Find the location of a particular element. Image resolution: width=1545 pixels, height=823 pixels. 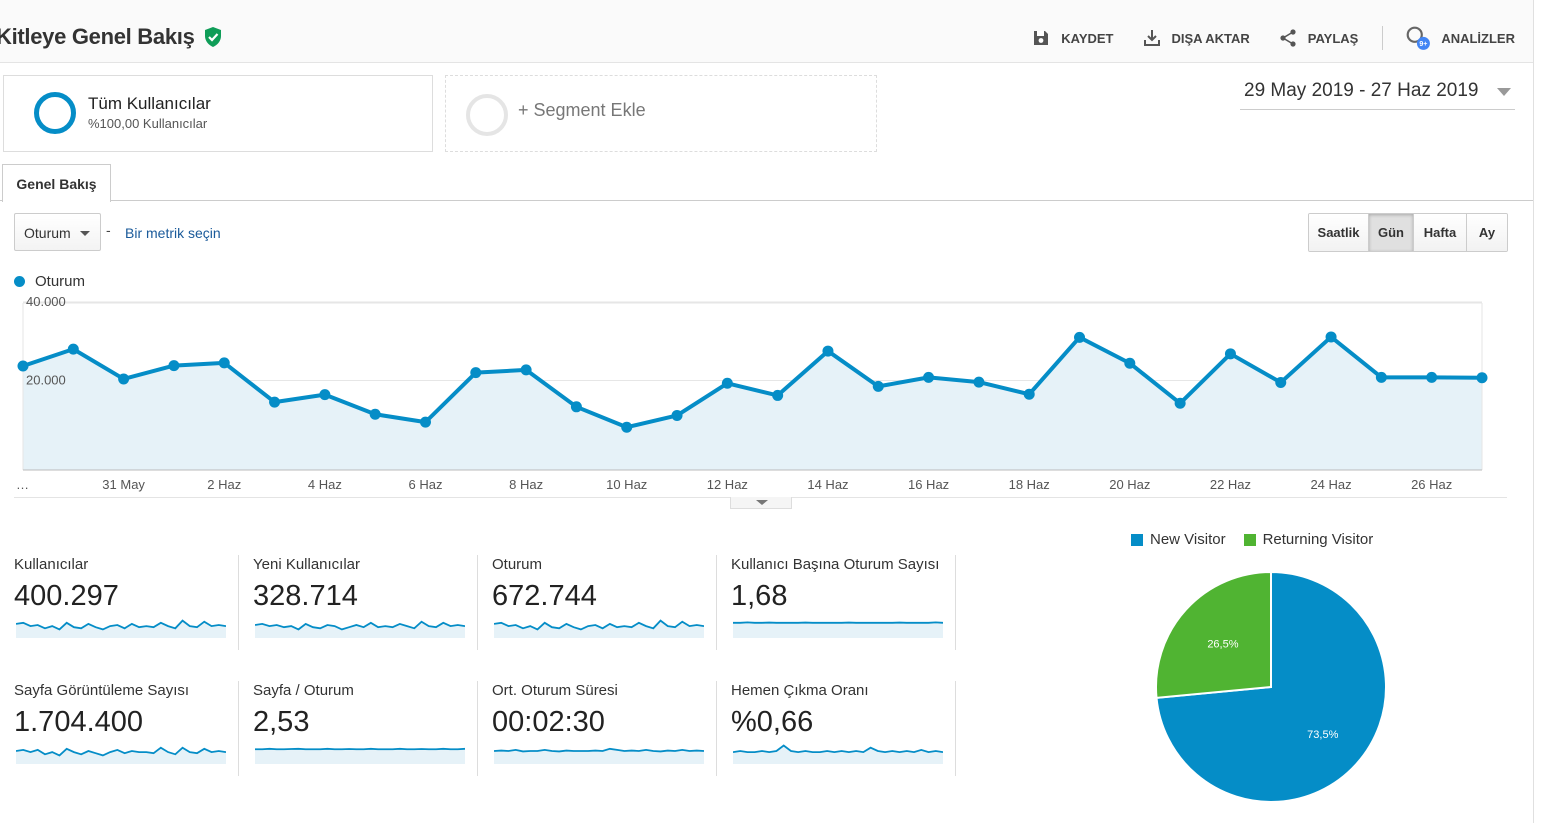

segment-name: Tüm Kullanıcılar is located at coordinates (149, 103).